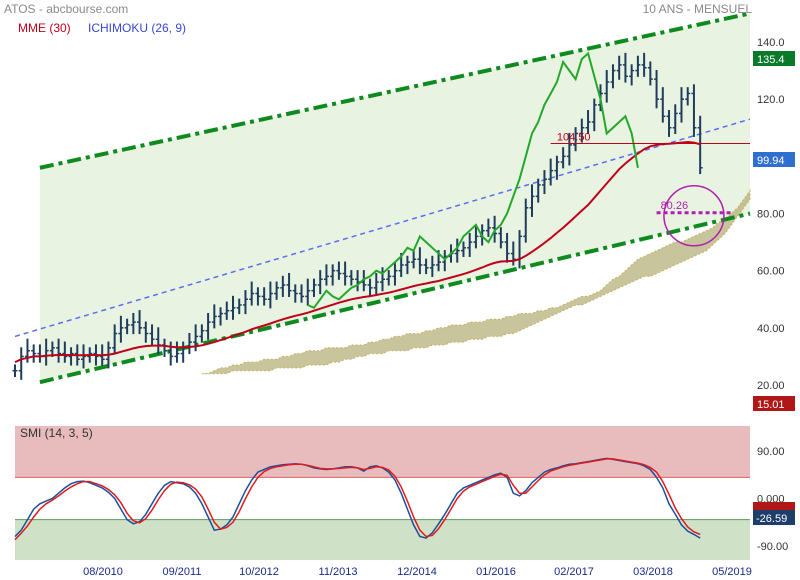  I want to click on smi-y-axis: 90.000.000-90.00, so click(772, 499).